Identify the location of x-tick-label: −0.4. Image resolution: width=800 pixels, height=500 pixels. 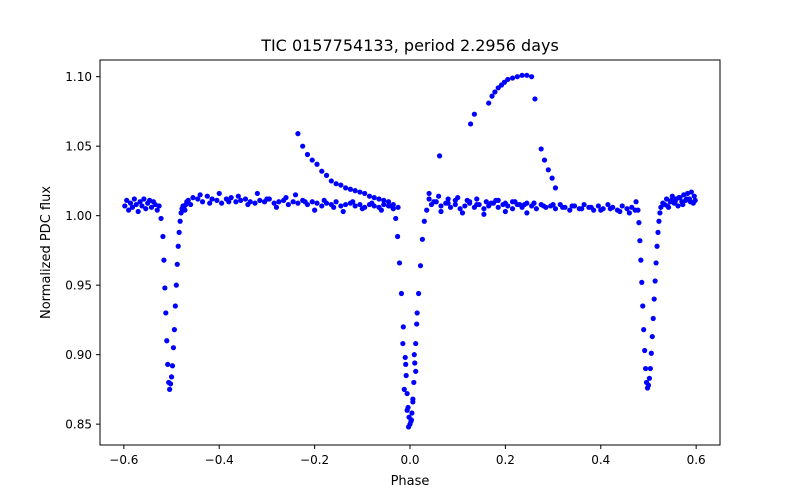
(219, 460).